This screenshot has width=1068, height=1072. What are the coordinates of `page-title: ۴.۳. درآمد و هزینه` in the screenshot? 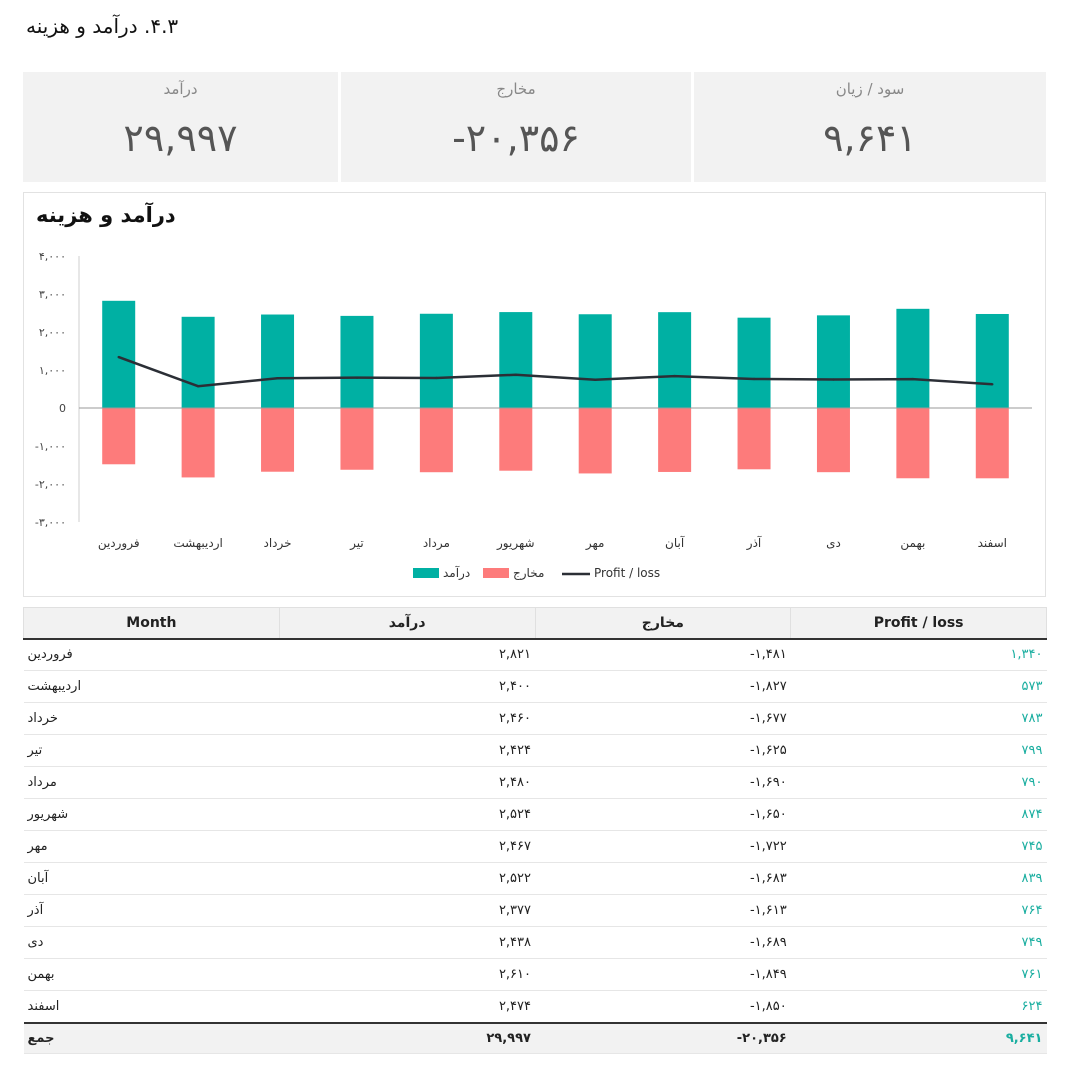 It's located at (102, 26).